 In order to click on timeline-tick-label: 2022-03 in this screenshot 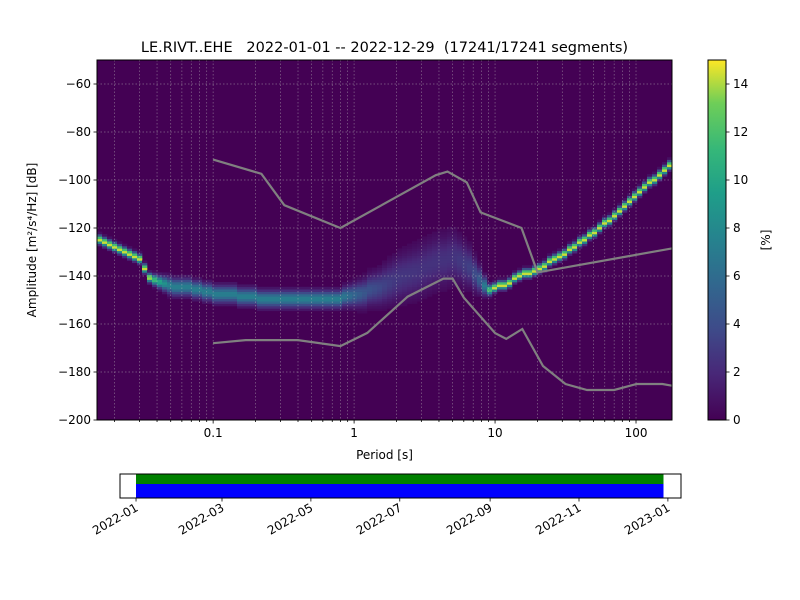, I will do `click(201, 518)`.